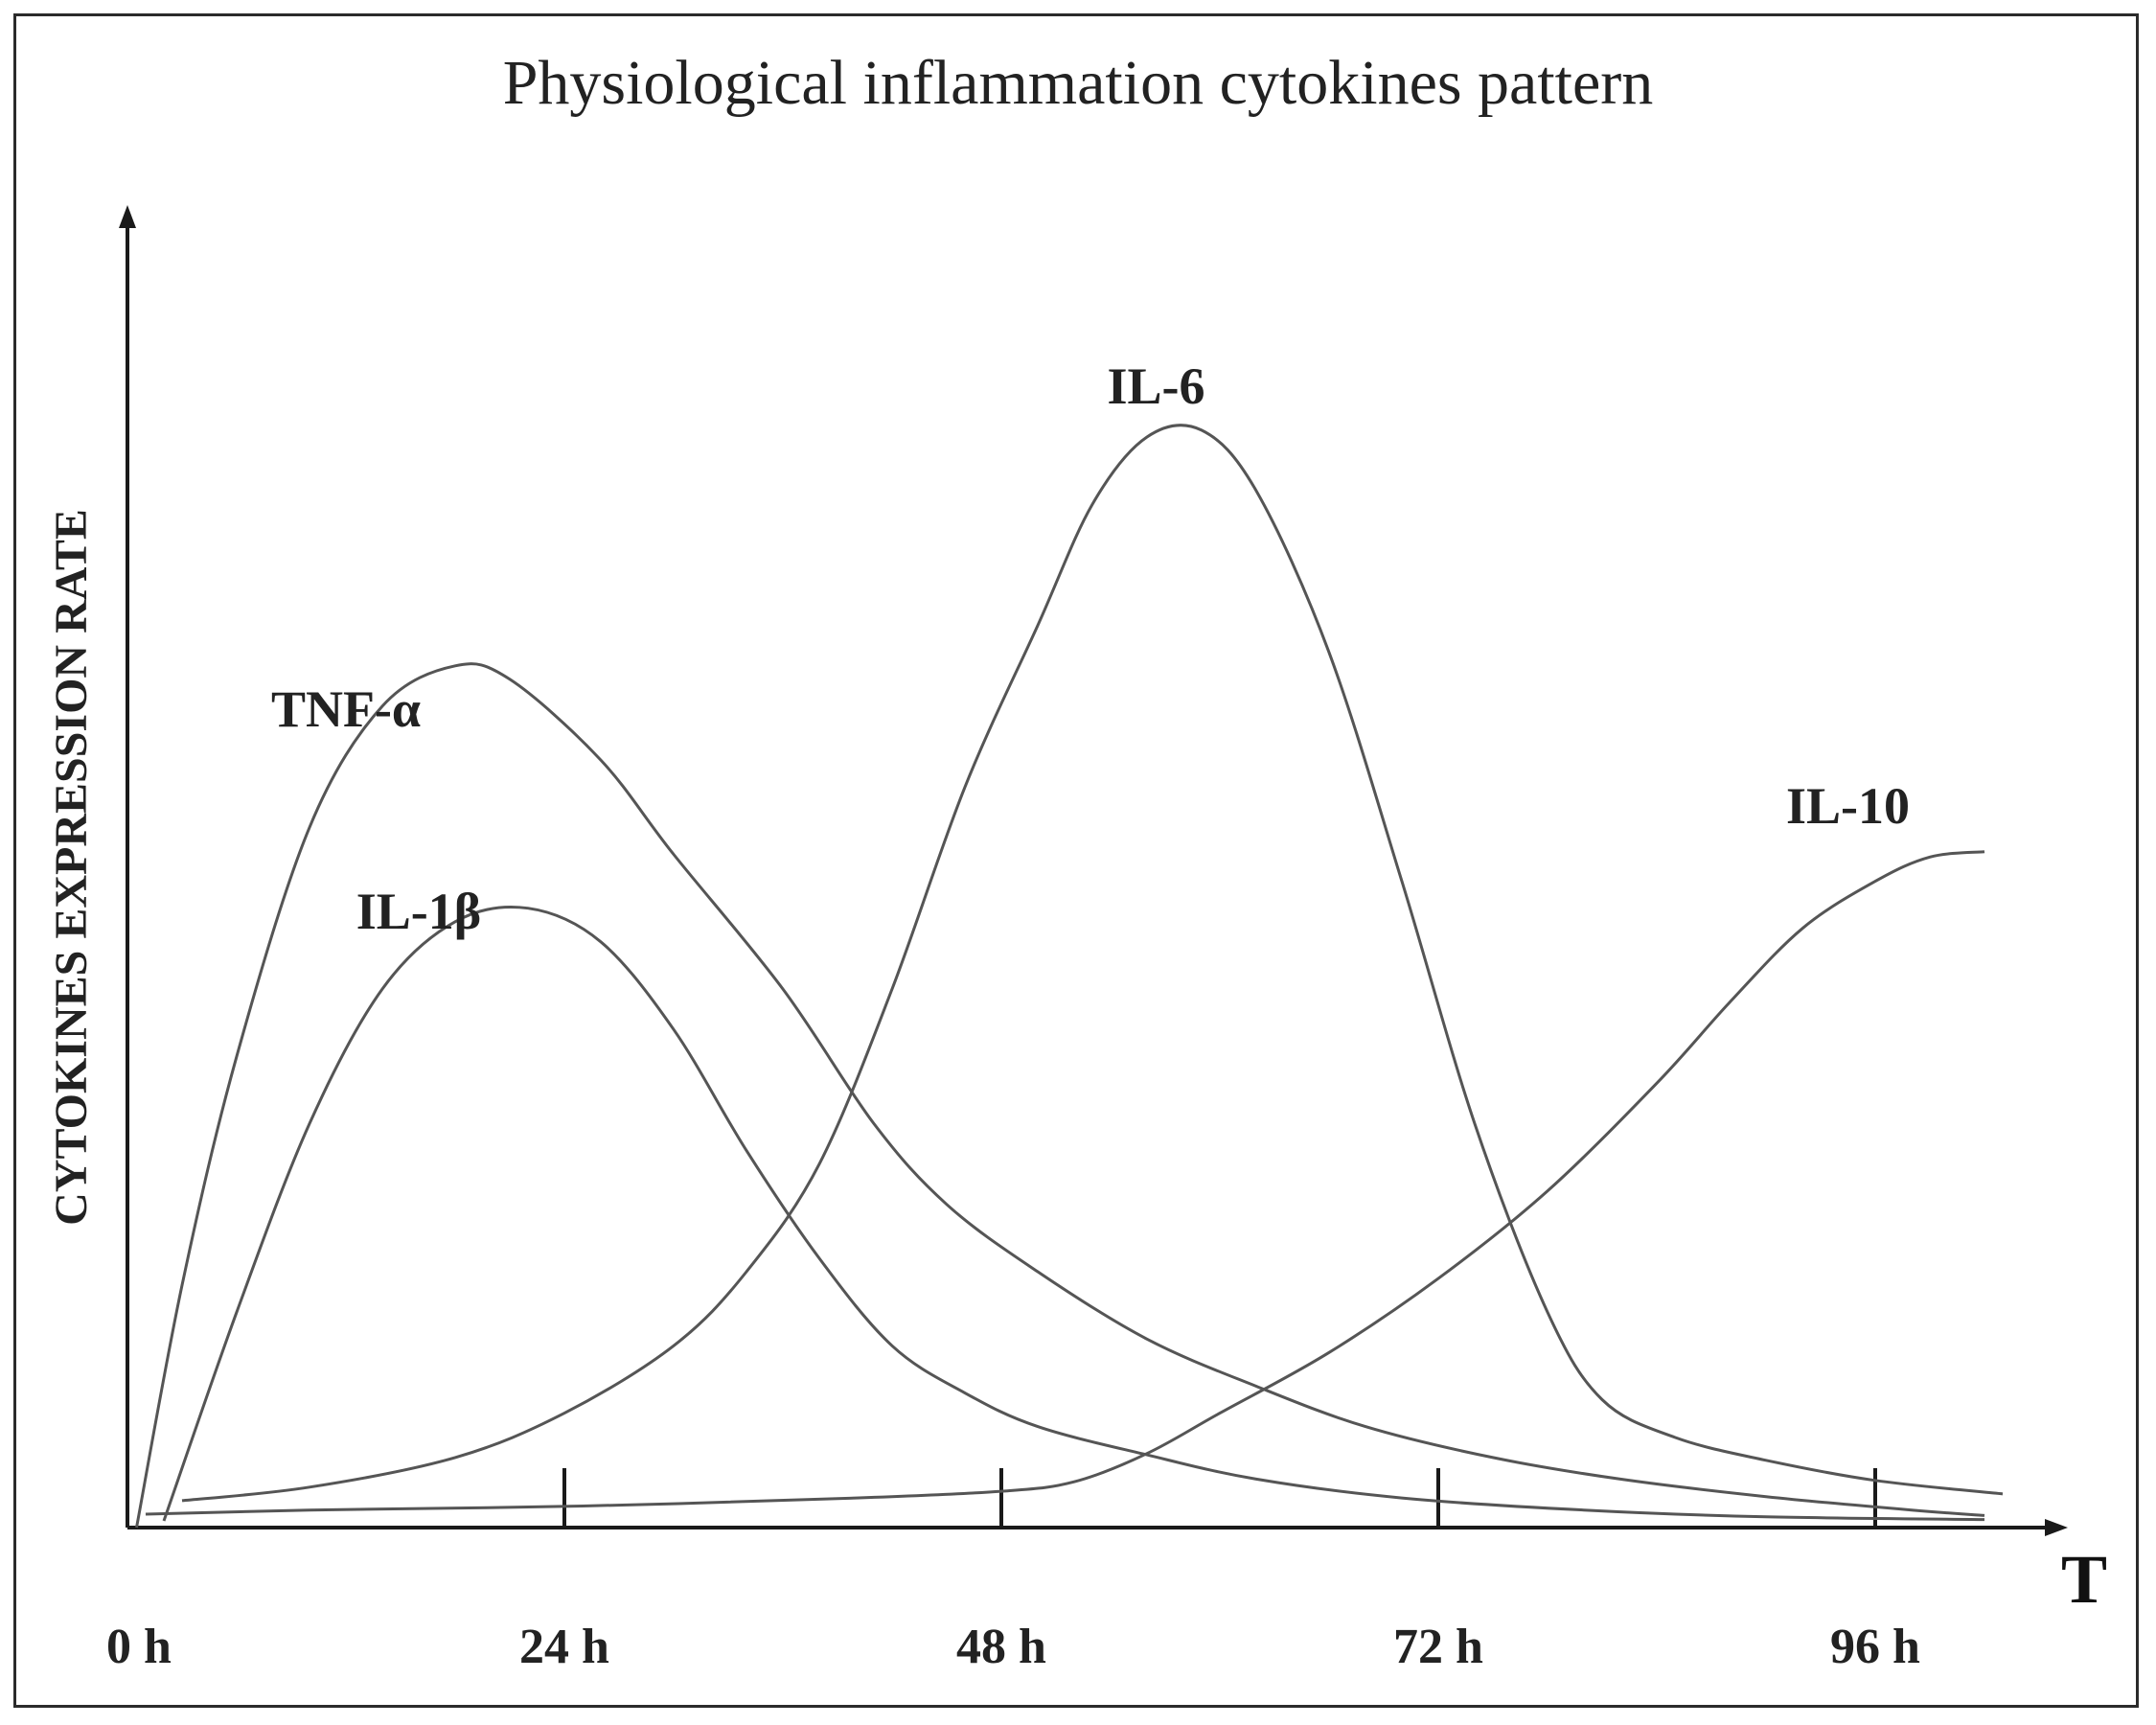 Image resolution: width=2156 pixels, height=1725 pixels. What do you see at coordinates (1013, 1571) in the screenshot?
I see `x-ticks: 0 h 24 h 48 h 72 h 96 h` at bounding box center [1013, 1571].